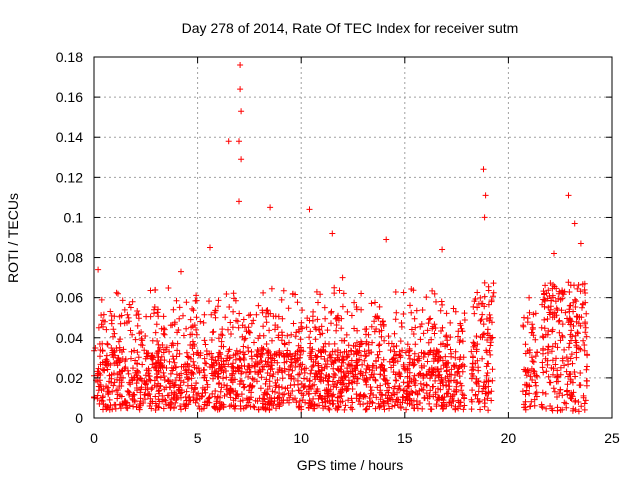  I want to click on x-tick-label: 15, so click(405, 438).